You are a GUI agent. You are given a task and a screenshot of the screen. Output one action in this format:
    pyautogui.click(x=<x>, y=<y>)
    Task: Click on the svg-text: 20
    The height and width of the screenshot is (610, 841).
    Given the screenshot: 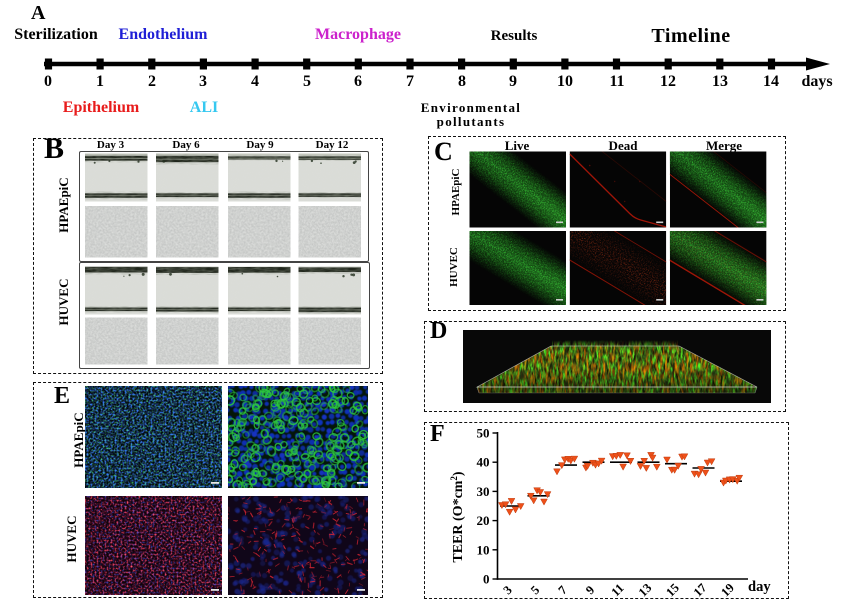 What is the action you would take?
    pyautogui.click(x=483, y=520)
    